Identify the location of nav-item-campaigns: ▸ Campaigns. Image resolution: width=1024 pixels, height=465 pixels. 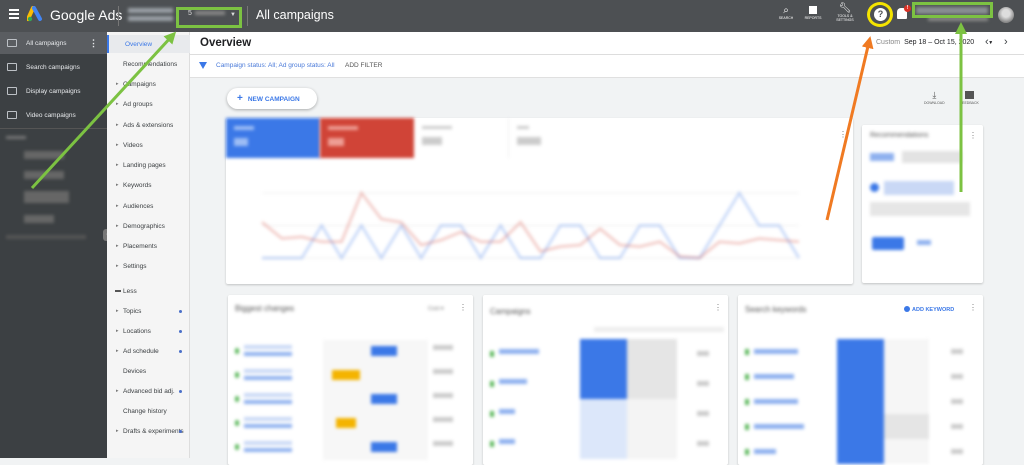
(148, 84).